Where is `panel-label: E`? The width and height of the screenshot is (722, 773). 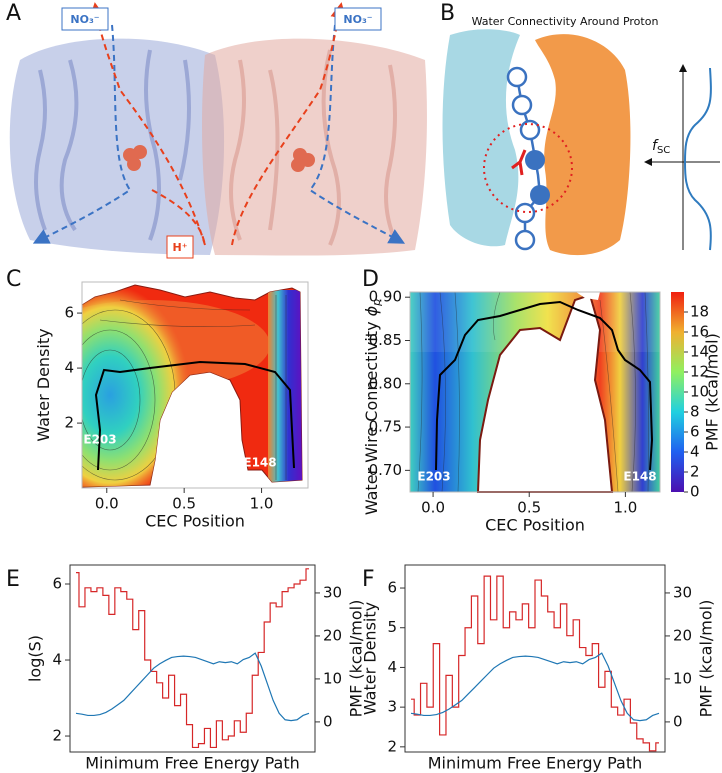 panel-label: E is located at coordinates (13, 579).